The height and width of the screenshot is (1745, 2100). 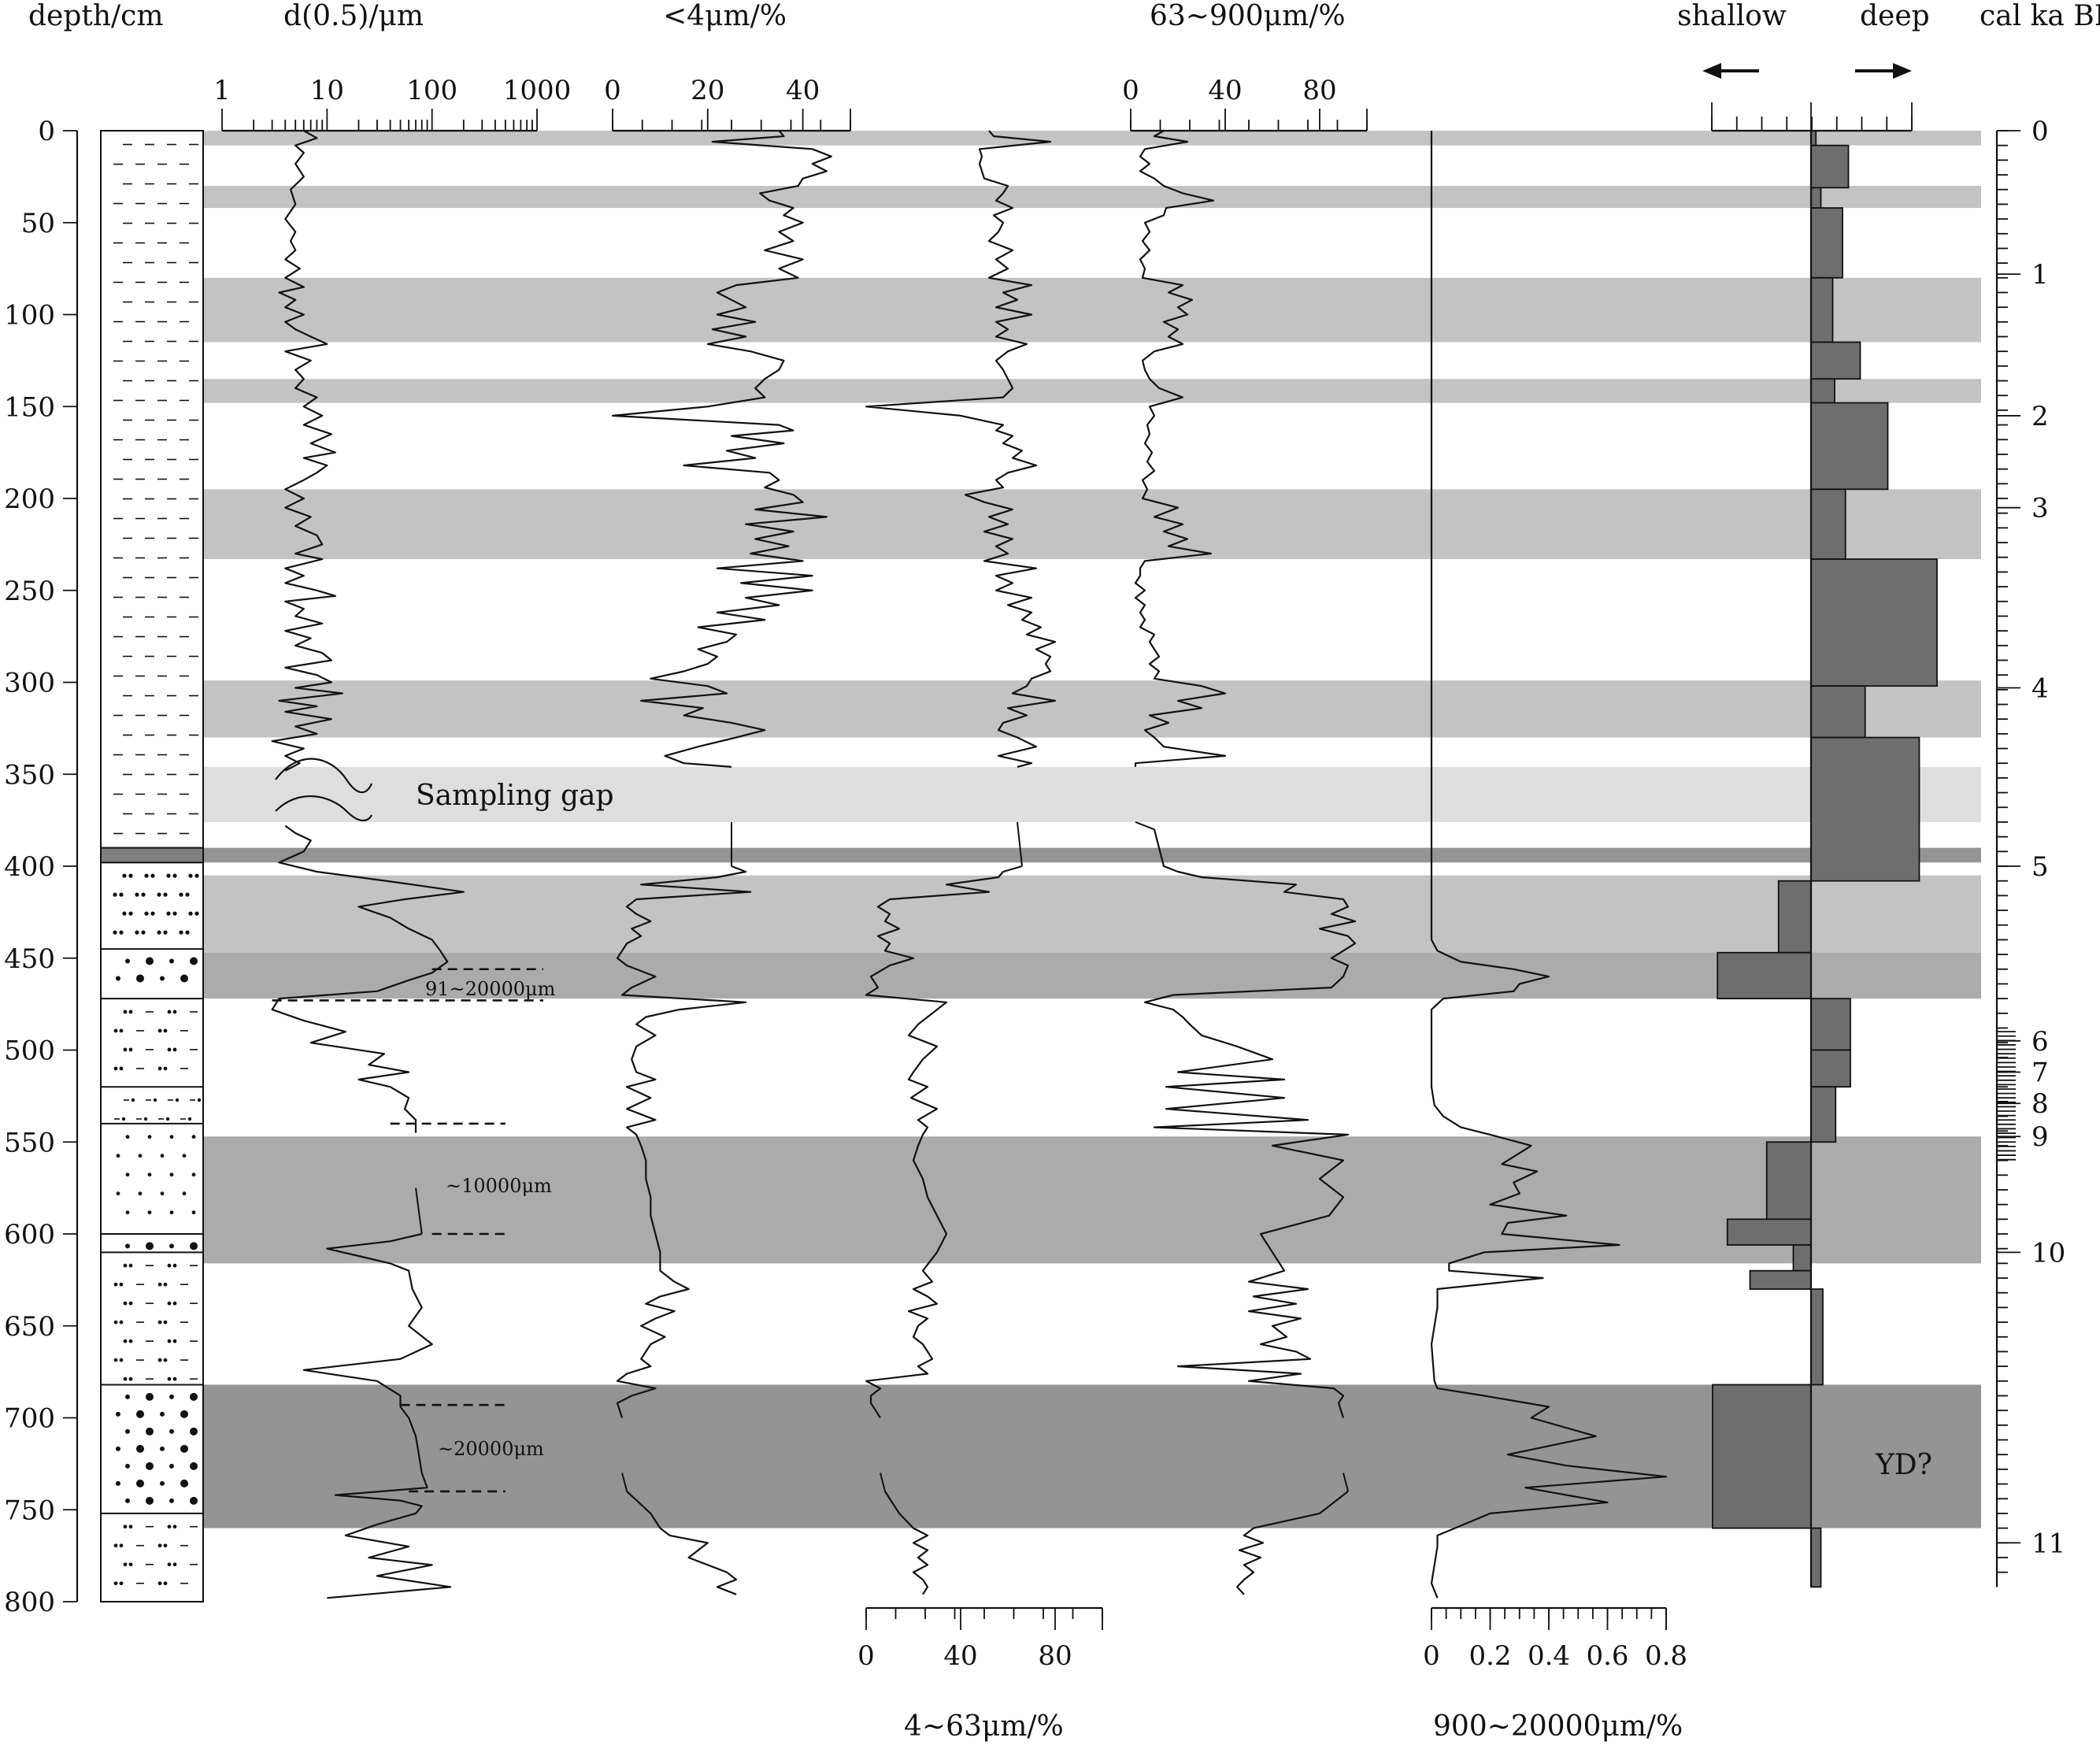 I want to click on depth-axis-title: depth/cm, so click(x=95, y=16).